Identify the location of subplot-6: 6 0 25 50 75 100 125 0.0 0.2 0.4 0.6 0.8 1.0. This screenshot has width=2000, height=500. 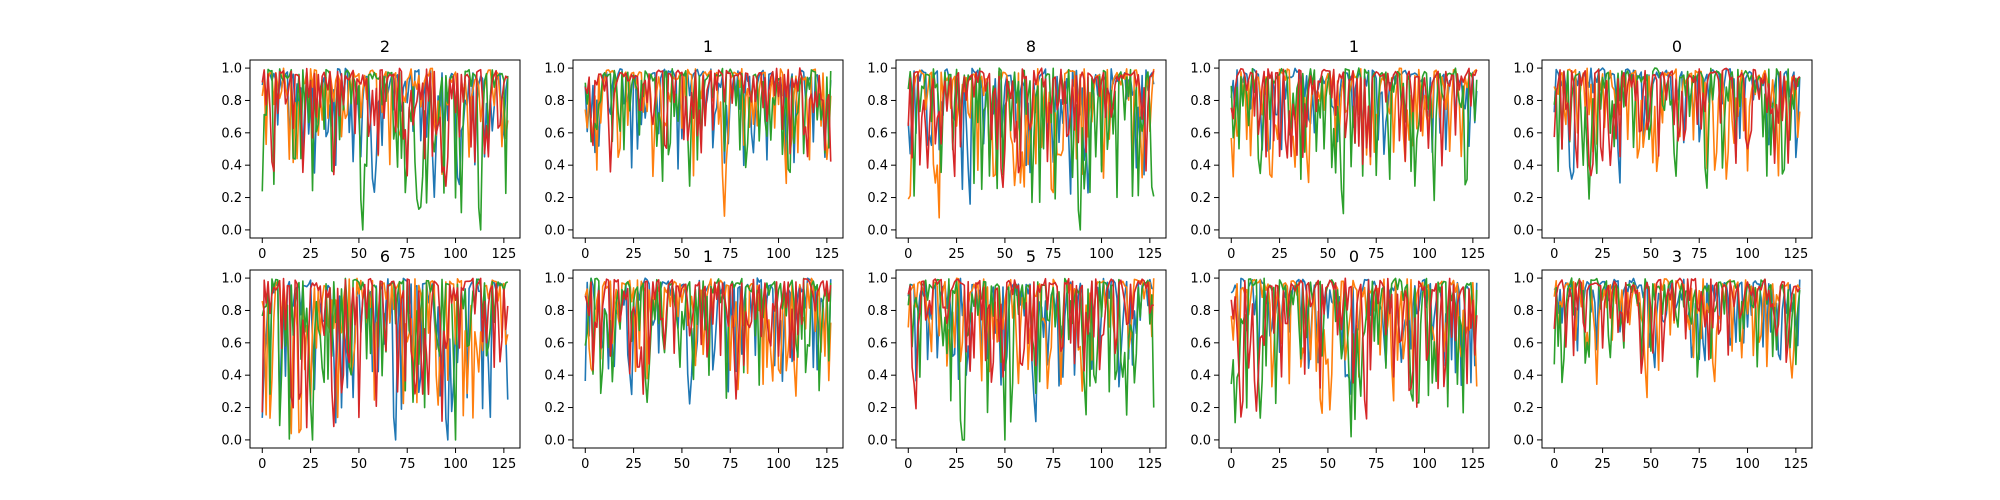
(371, 359).